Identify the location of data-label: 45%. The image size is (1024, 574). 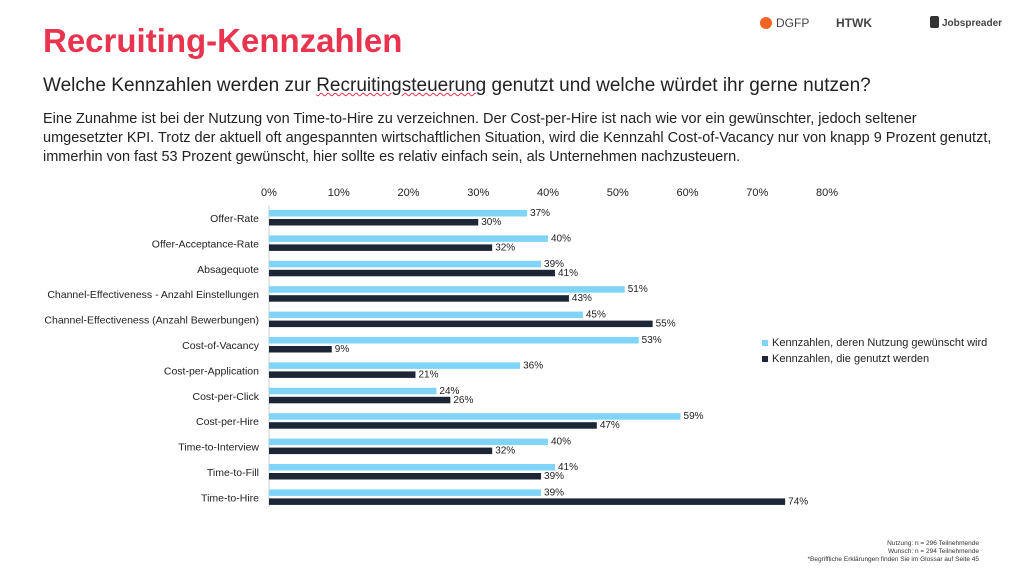
(596, 315).